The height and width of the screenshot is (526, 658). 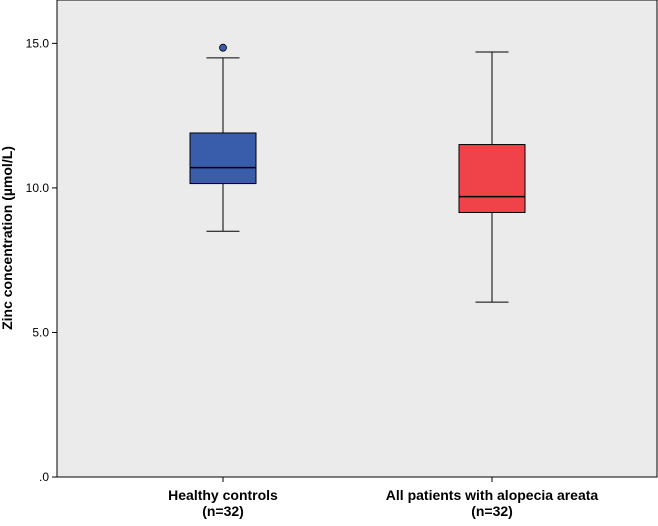 What do you see at coordinates (223, 47) in the screenshot?
I see `outlier-point` at bounding box center [223, 47].